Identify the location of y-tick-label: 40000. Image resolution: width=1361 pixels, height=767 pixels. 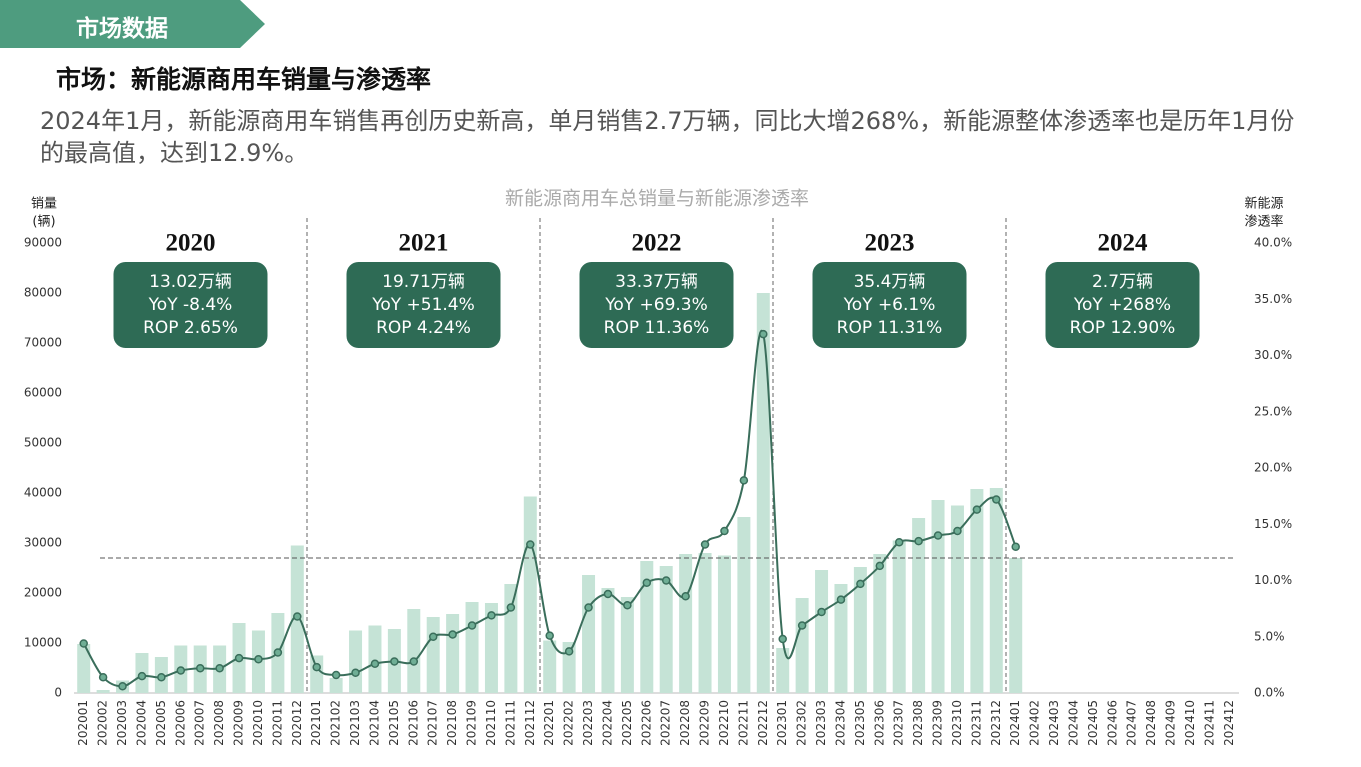
(43, 493).